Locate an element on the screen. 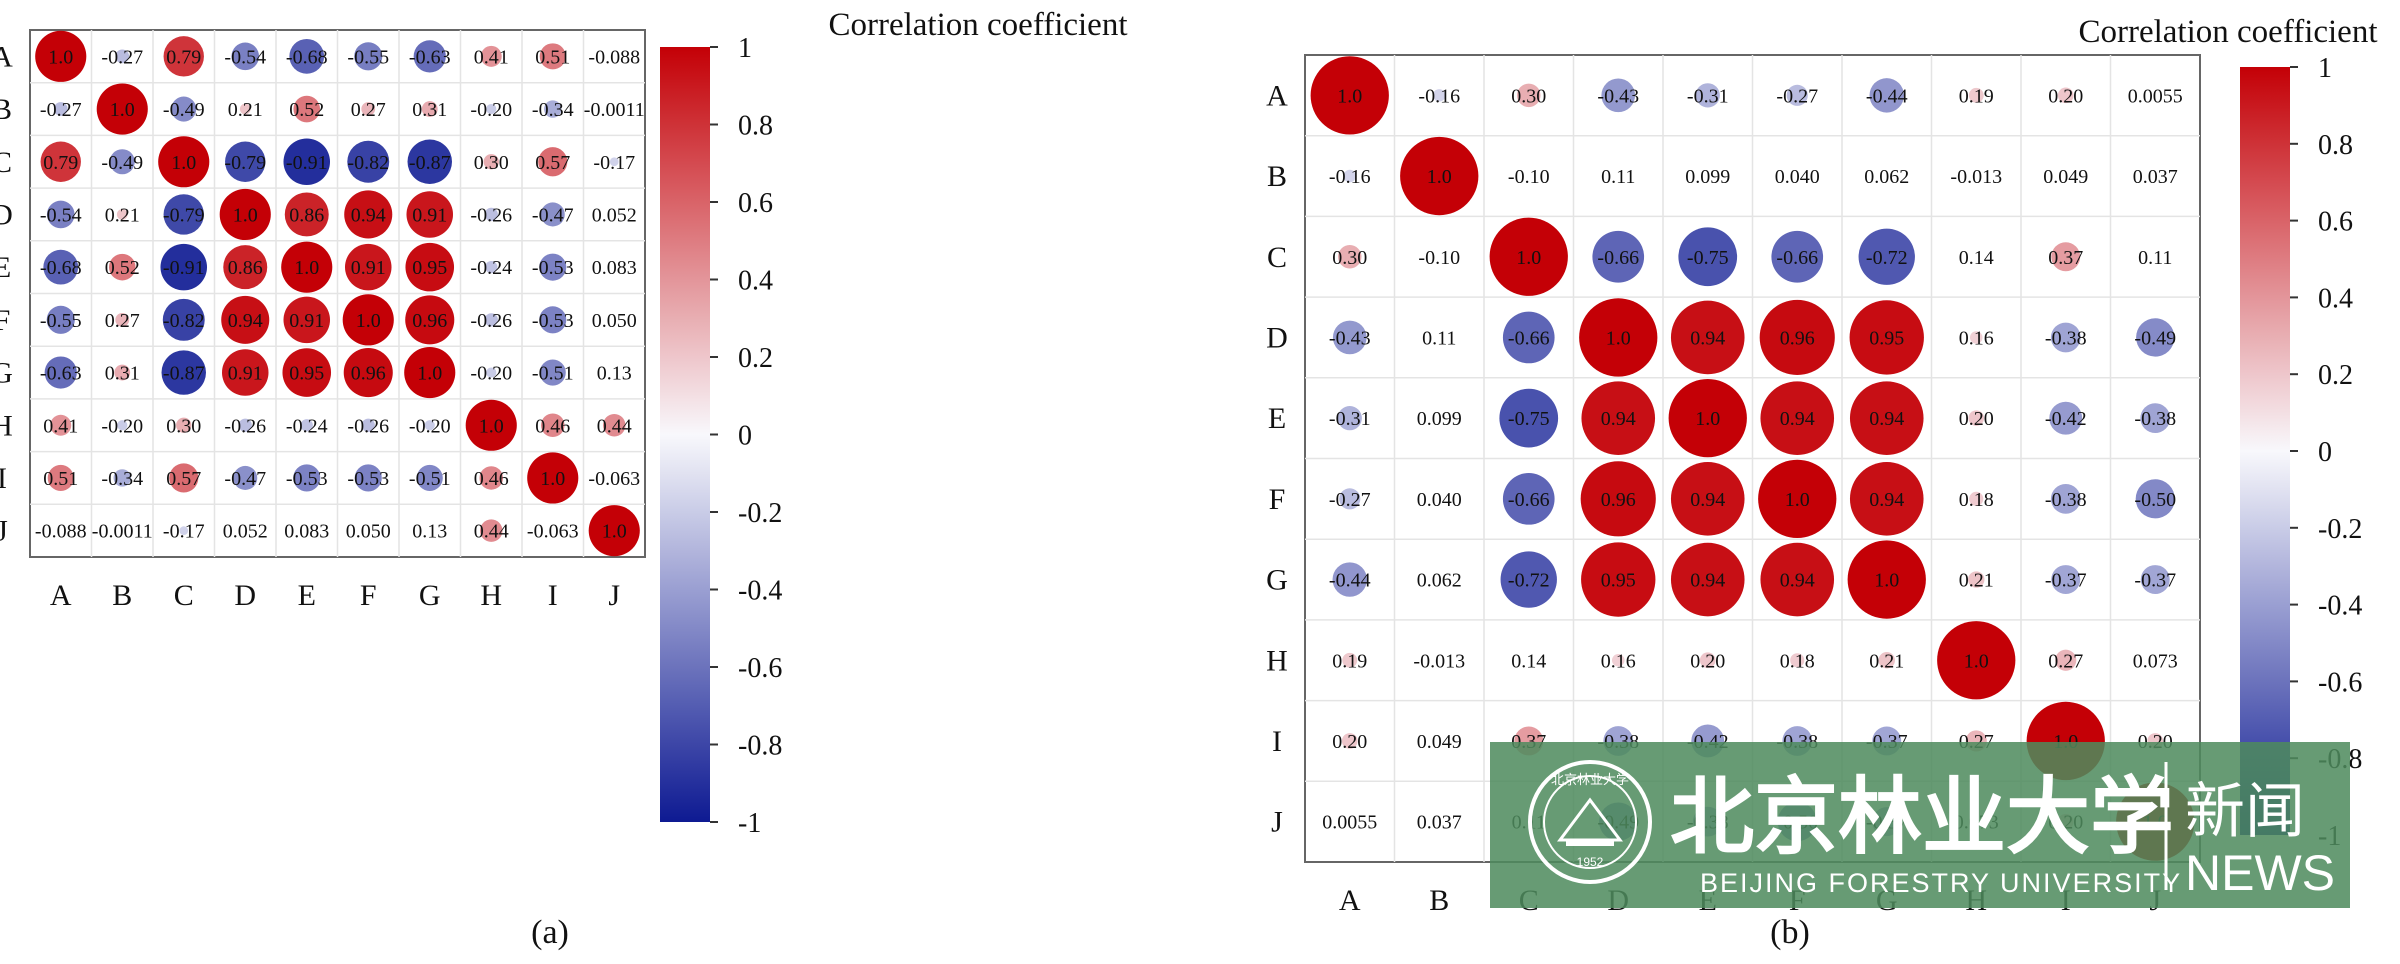  cell-value-label: -0.79 is located at coordinates (184, 215).